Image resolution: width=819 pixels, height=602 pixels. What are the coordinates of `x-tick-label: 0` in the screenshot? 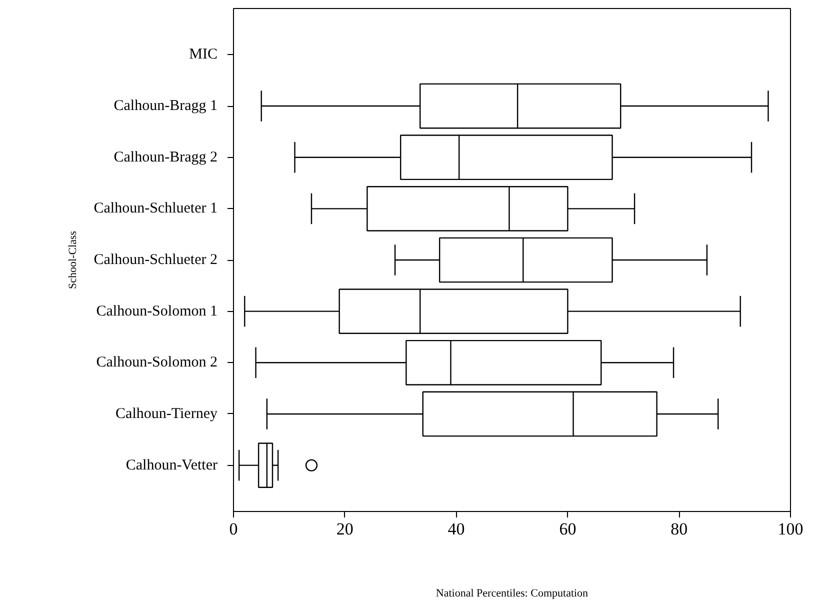 It's located at (233, 529).